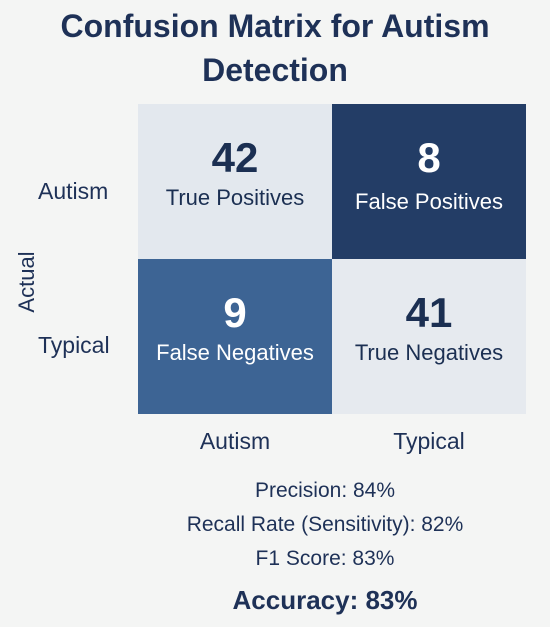 Image resolution: width=550 pixels, height=627 pixels. I want to click on col-label-autism: Autism, so click(235, 441).